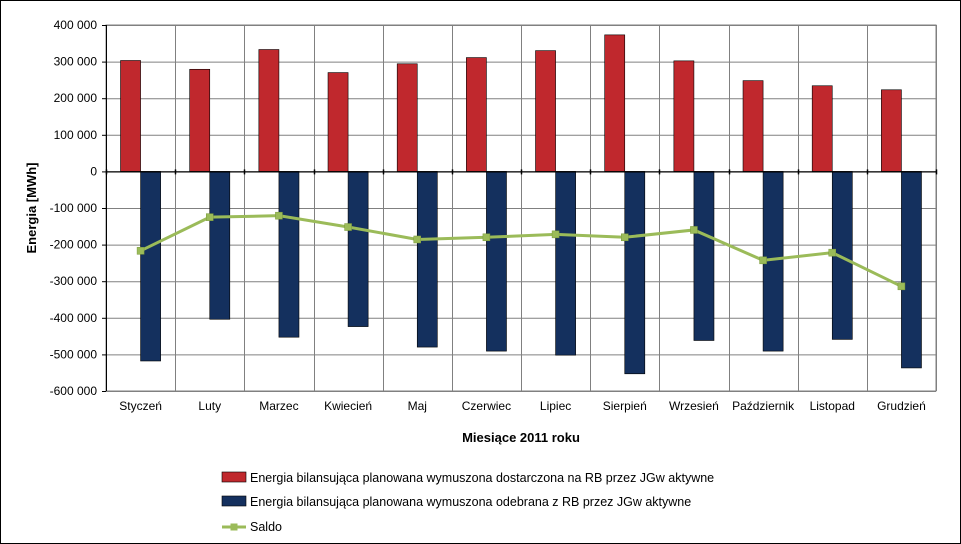 This screenshot has width=961, height=544. What do you see at coordinates (348, 406) in the screenshot?
I see `x-tick-label: Kwiecień` at bounding box center [348, 406].